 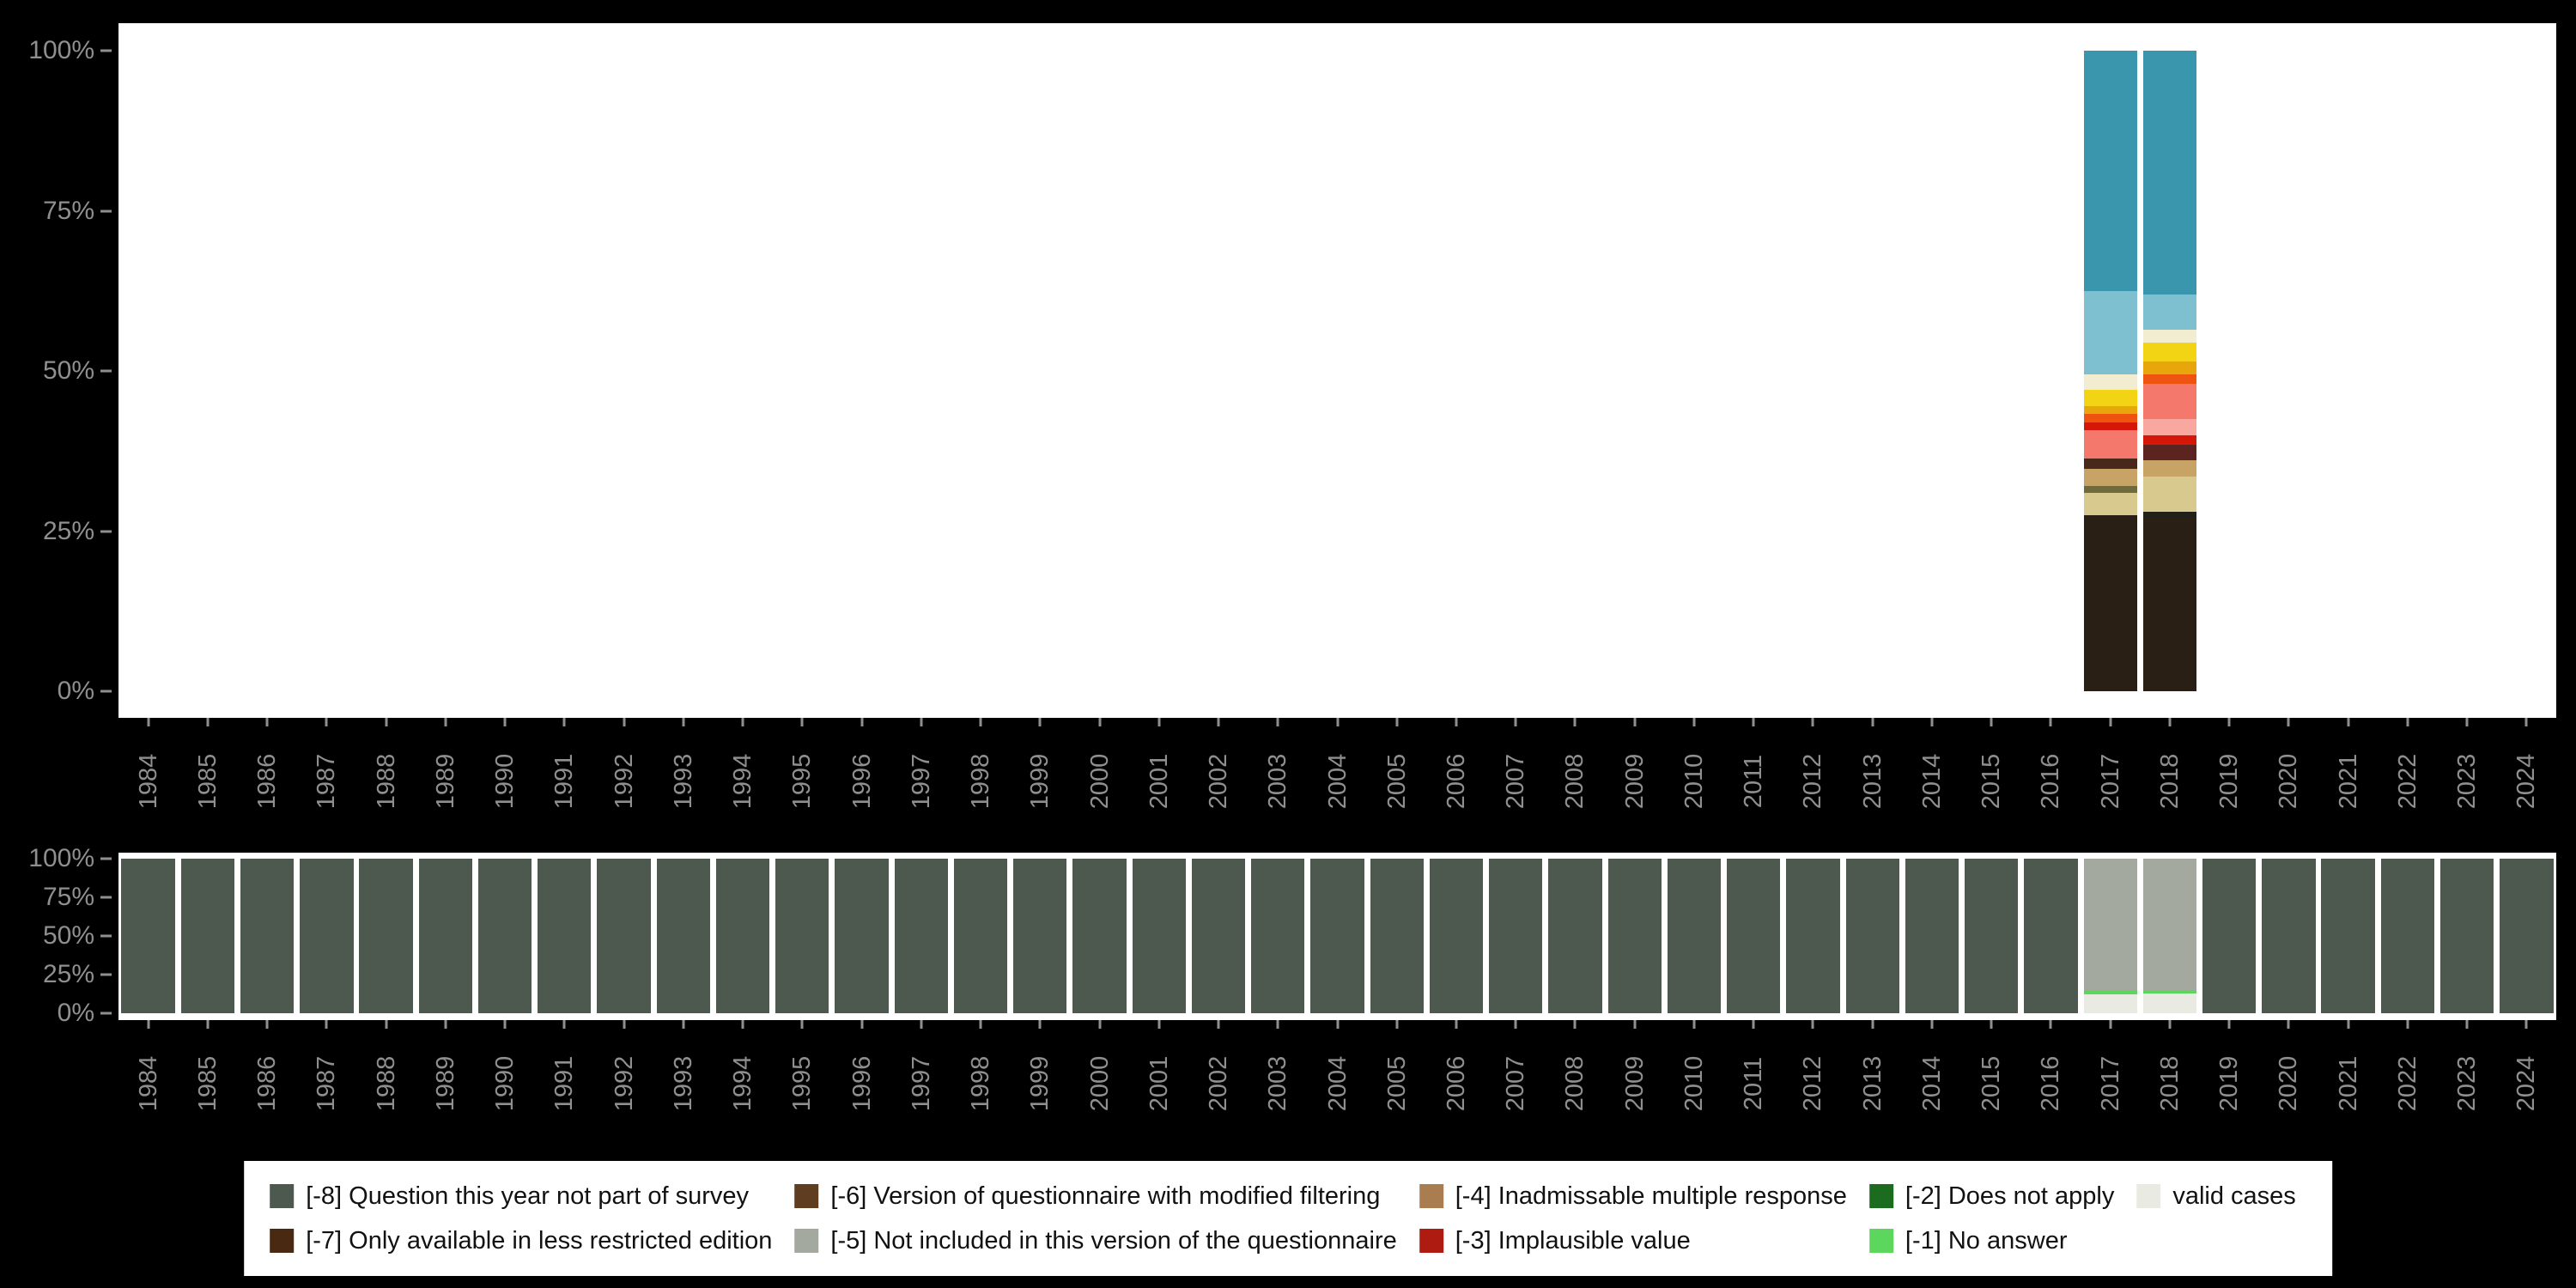 I want to click on x-axis-year-label: 1992, so click(x=624, y=781).